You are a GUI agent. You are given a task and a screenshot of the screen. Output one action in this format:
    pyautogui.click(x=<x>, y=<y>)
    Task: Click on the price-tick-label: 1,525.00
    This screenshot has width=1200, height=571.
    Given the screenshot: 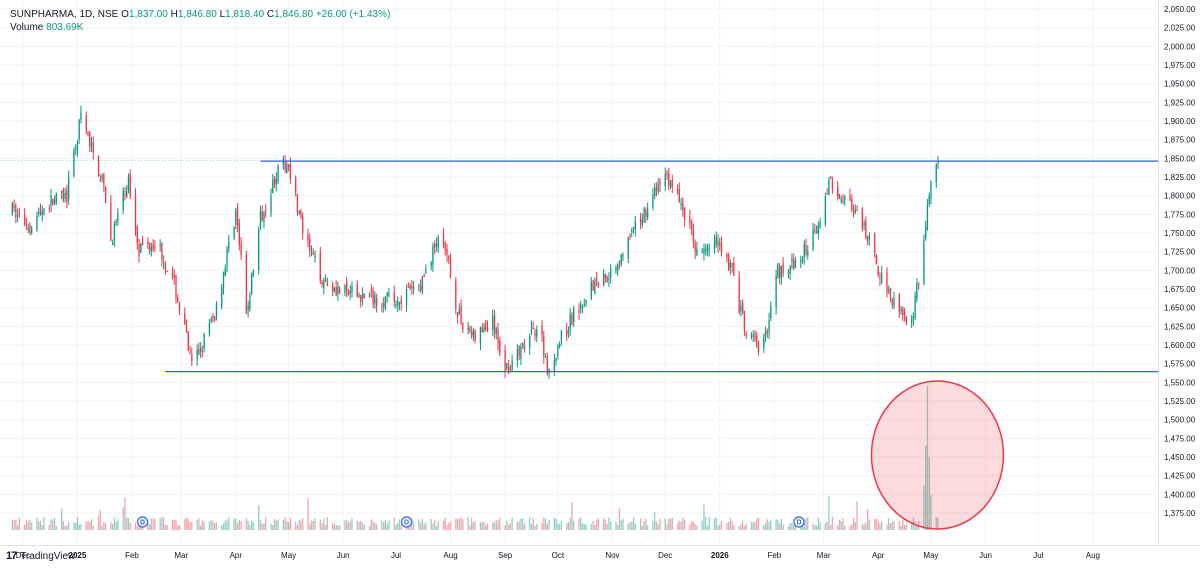 What is the action you would take?
    pyautogui.click(x=1180, y=401)
    